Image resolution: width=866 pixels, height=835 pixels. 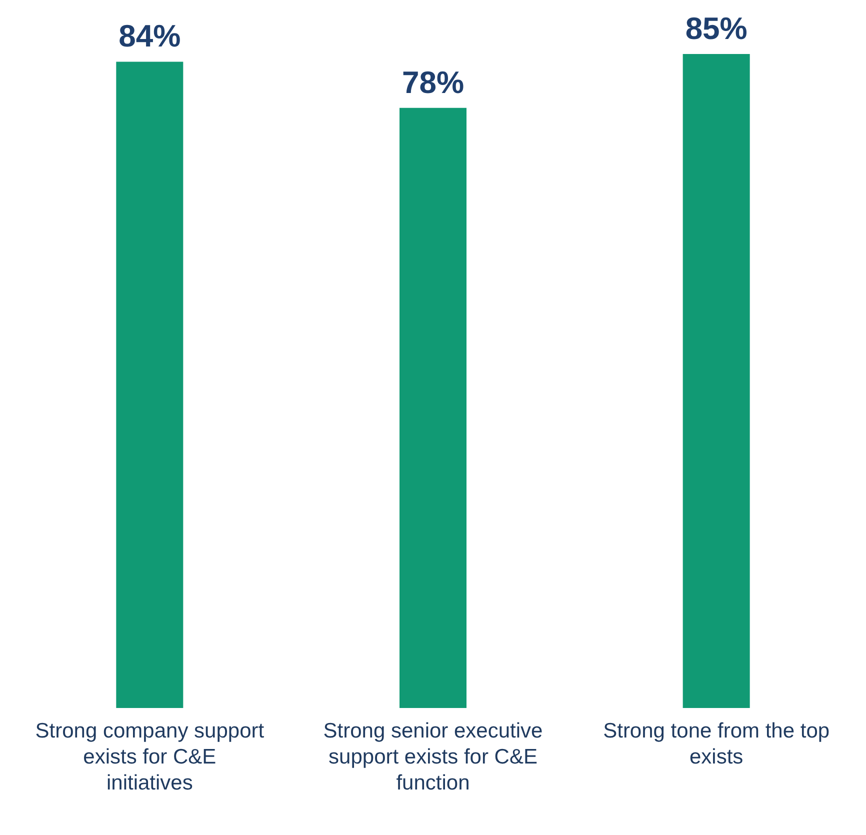 What do you see at coordinates (716, 744) in the screenshot?
I see `x-tick-label: Strong tone from the top exists` at bounding box center [716, 744].